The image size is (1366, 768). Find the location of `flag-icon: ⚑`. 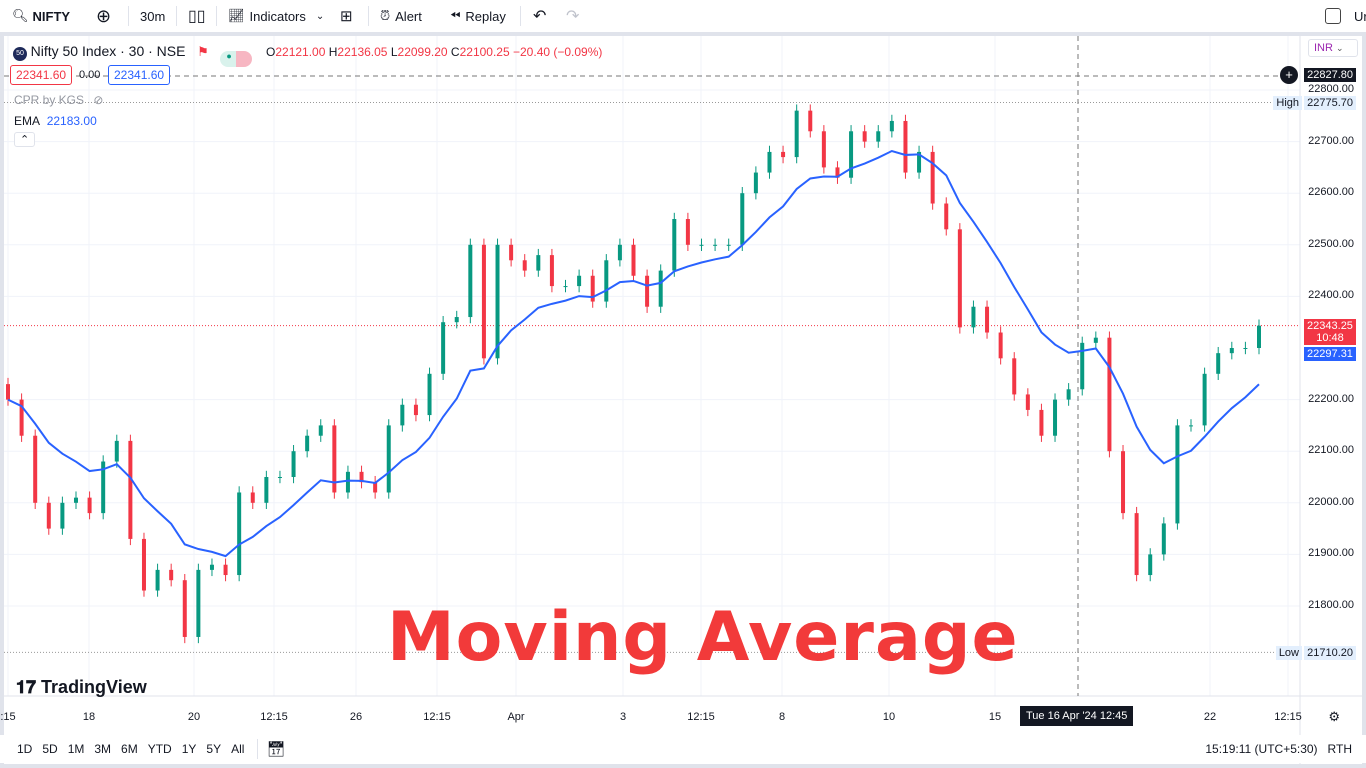

flag-icon: ⚑ is located at coordinates (203, 51).